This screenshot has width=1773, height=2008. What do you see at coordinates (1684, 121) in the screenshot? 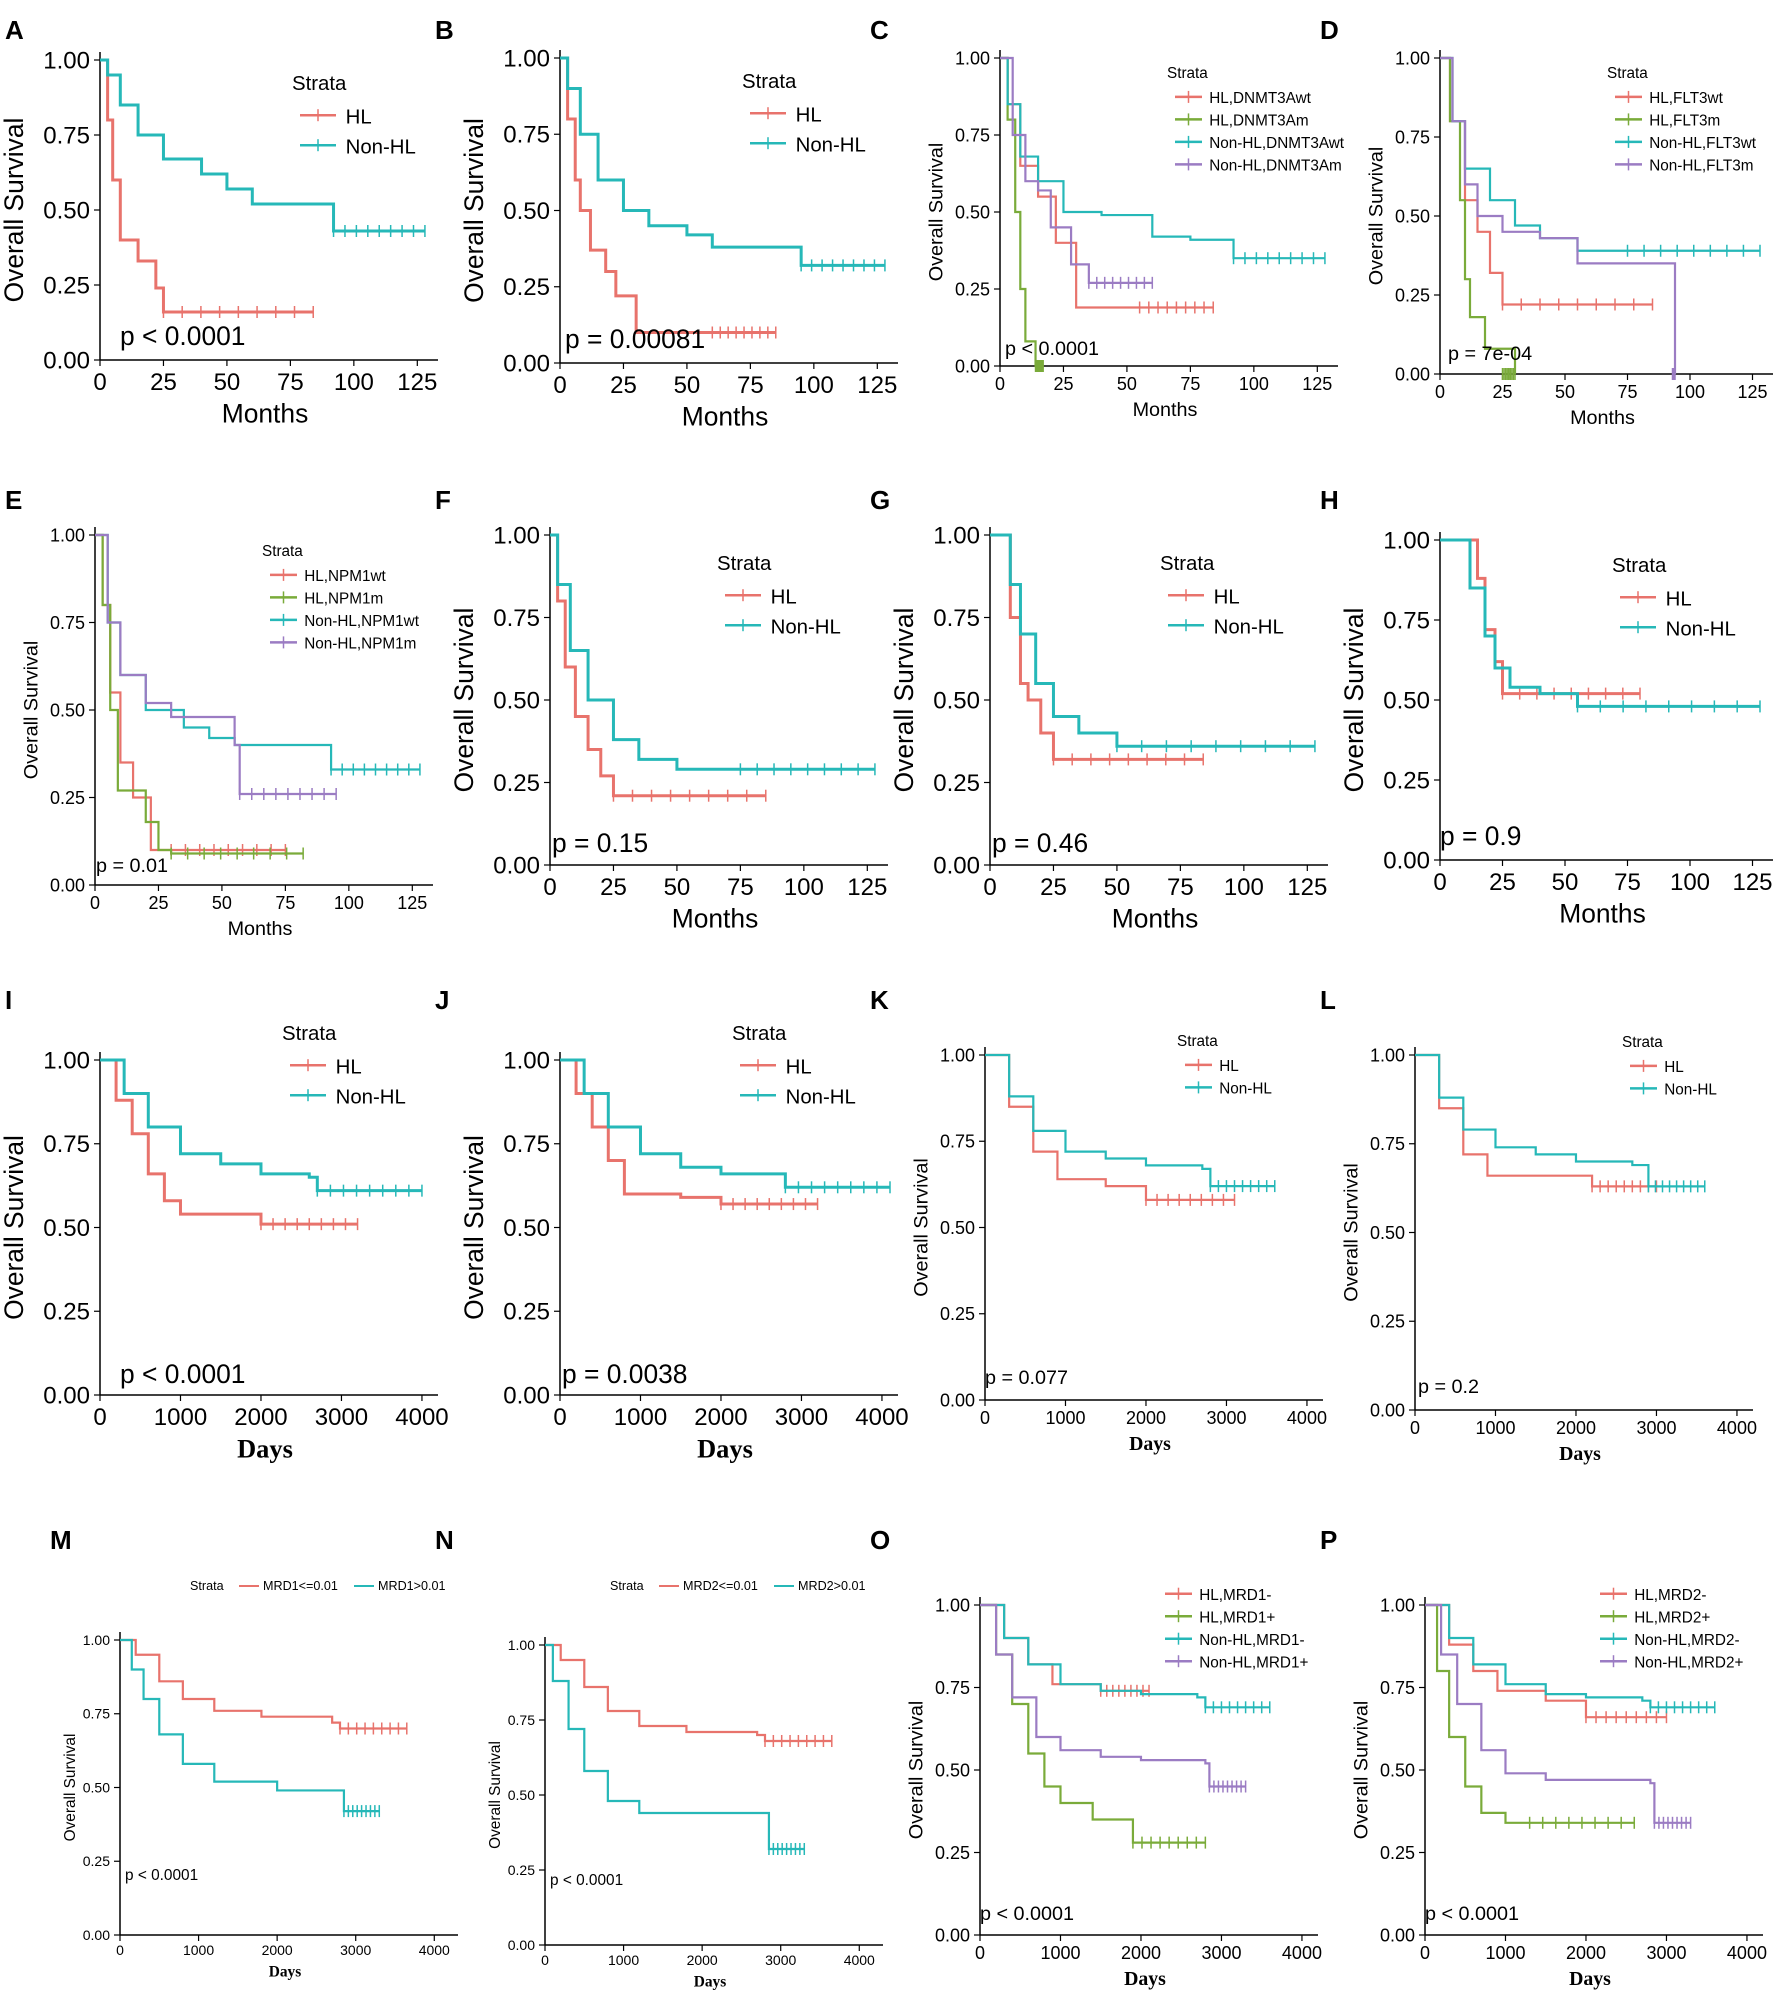
I see `legend-label: HL,FLT3m` at bounding box center [1684, 121].